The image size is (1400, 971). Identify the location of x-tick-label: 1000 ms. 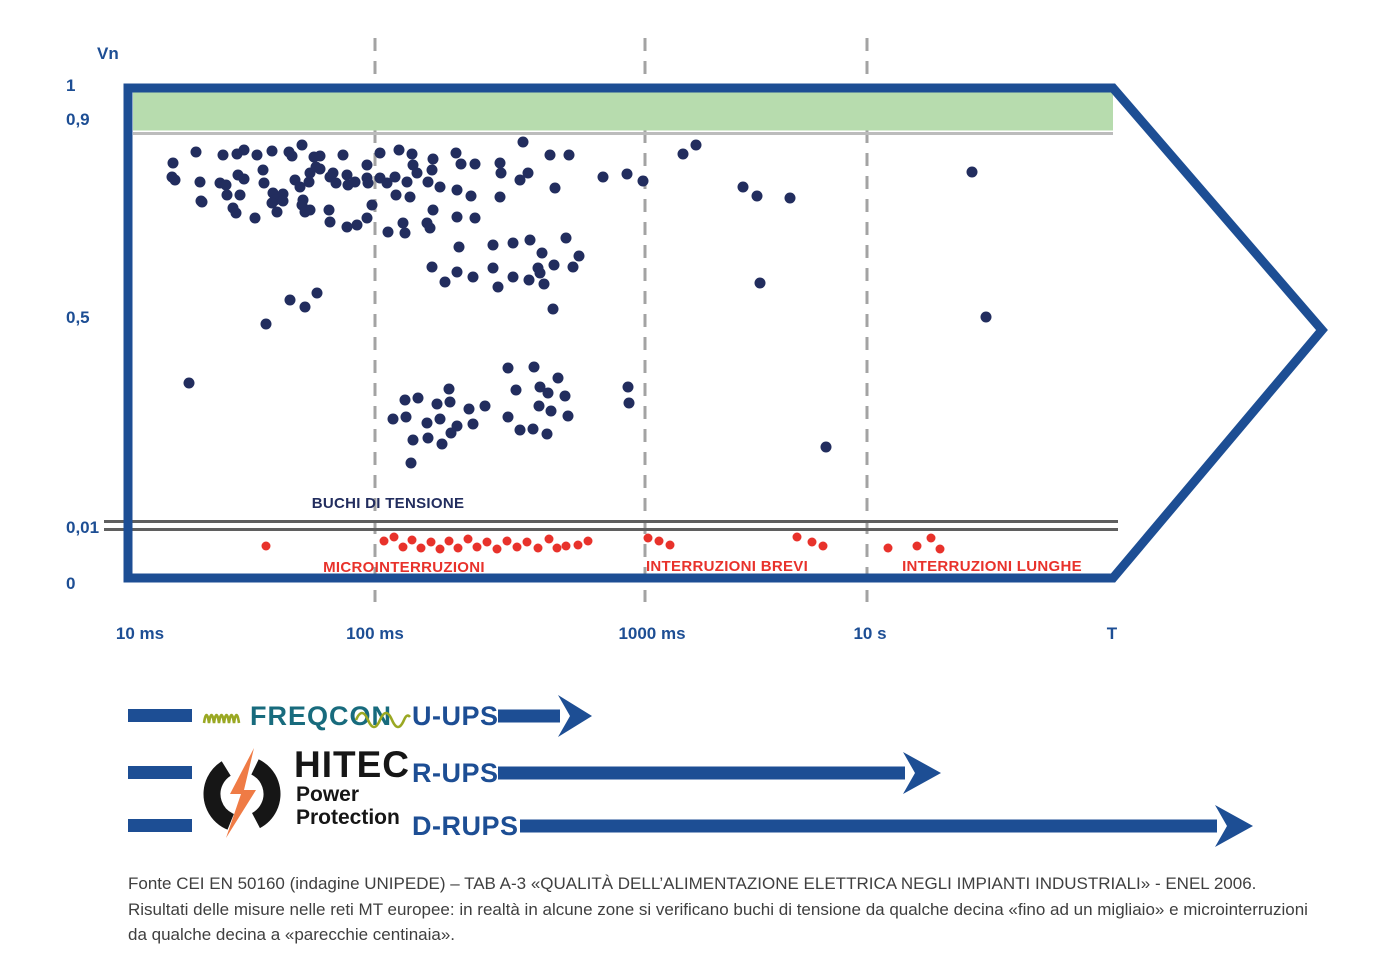
(652, 633).